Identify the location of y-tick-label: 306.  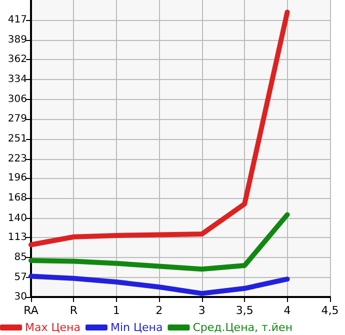
(17, 99).